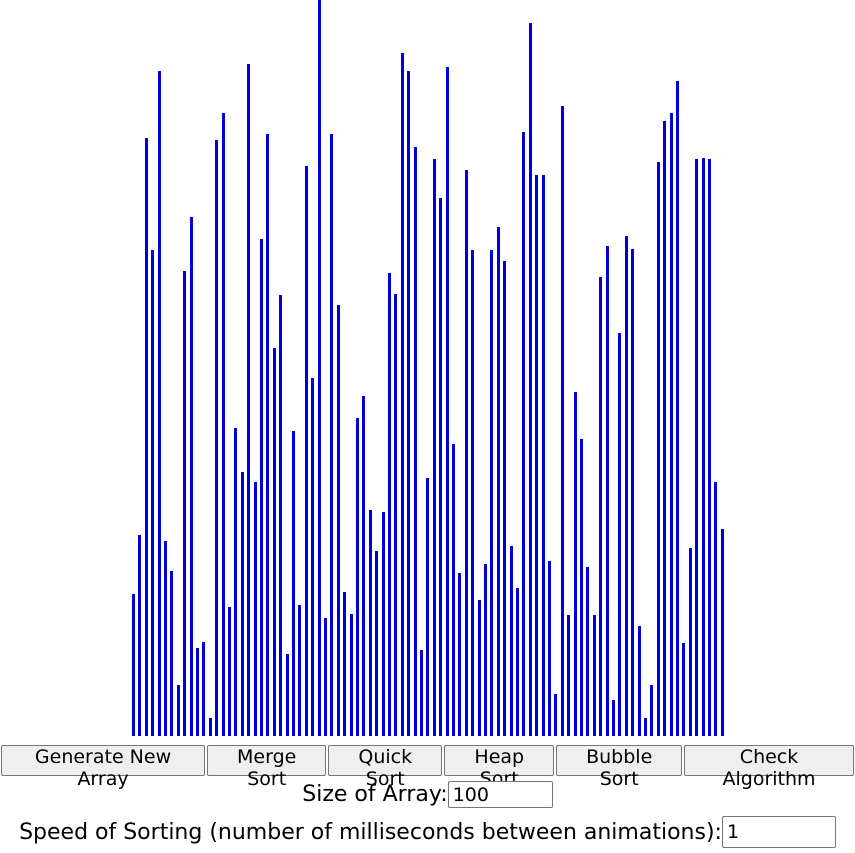 The height and width of the screenshot is (853, 855). I want to click on merge-sort-button: Merge Sort, so click(267, 767).